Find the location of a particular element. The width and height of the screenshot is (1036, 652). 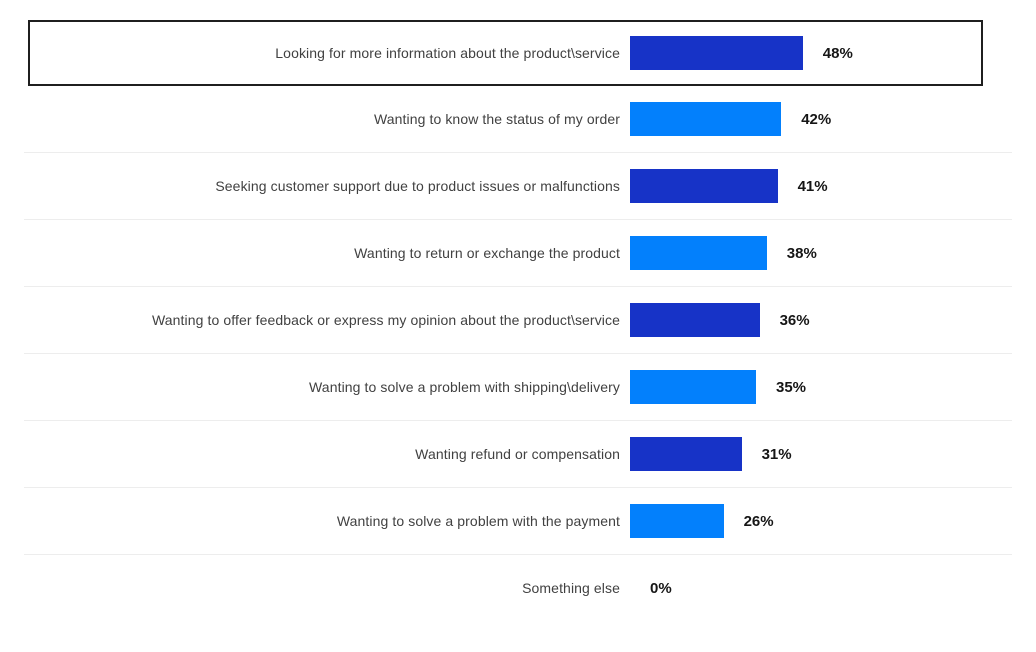

value-label: 26% is located at coordinates (758, 521).